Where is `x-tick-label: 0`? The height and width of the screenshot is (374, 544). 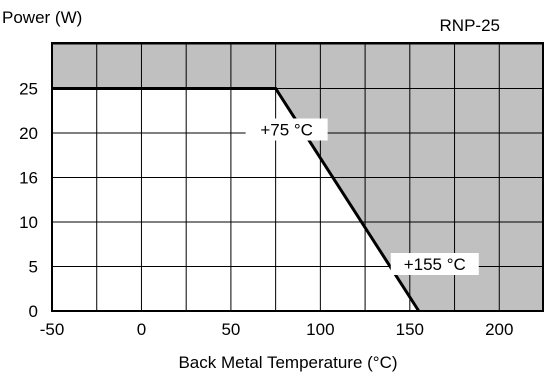 x-tick-label: 0 is located at coordinates (141, 329).